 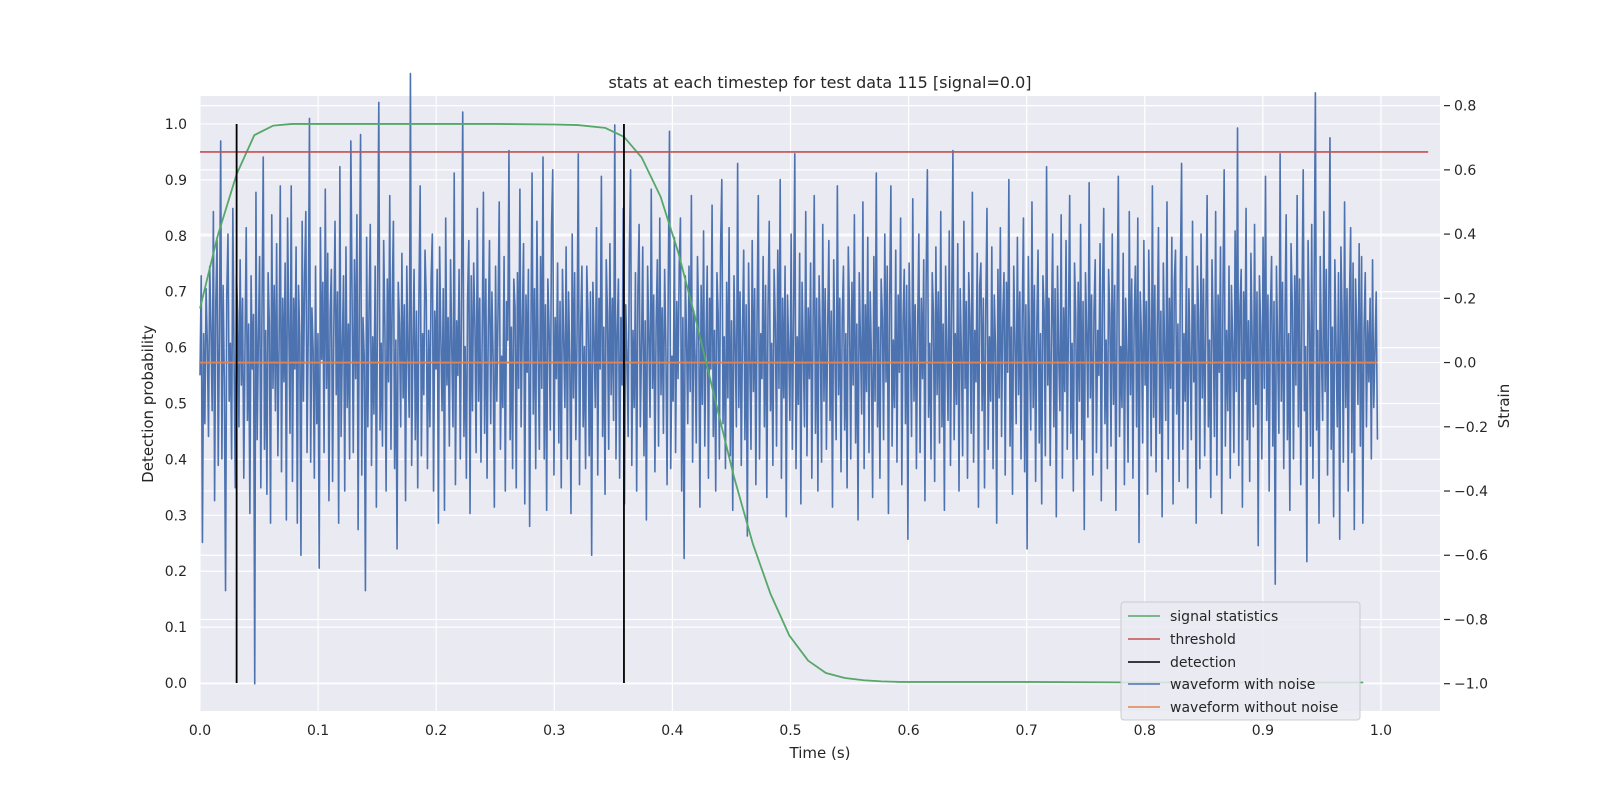 What do you see at coordinates (554, 731) in the screenshot?
I see `x-tick-label: 0.3` at bounding box center [554, 731].